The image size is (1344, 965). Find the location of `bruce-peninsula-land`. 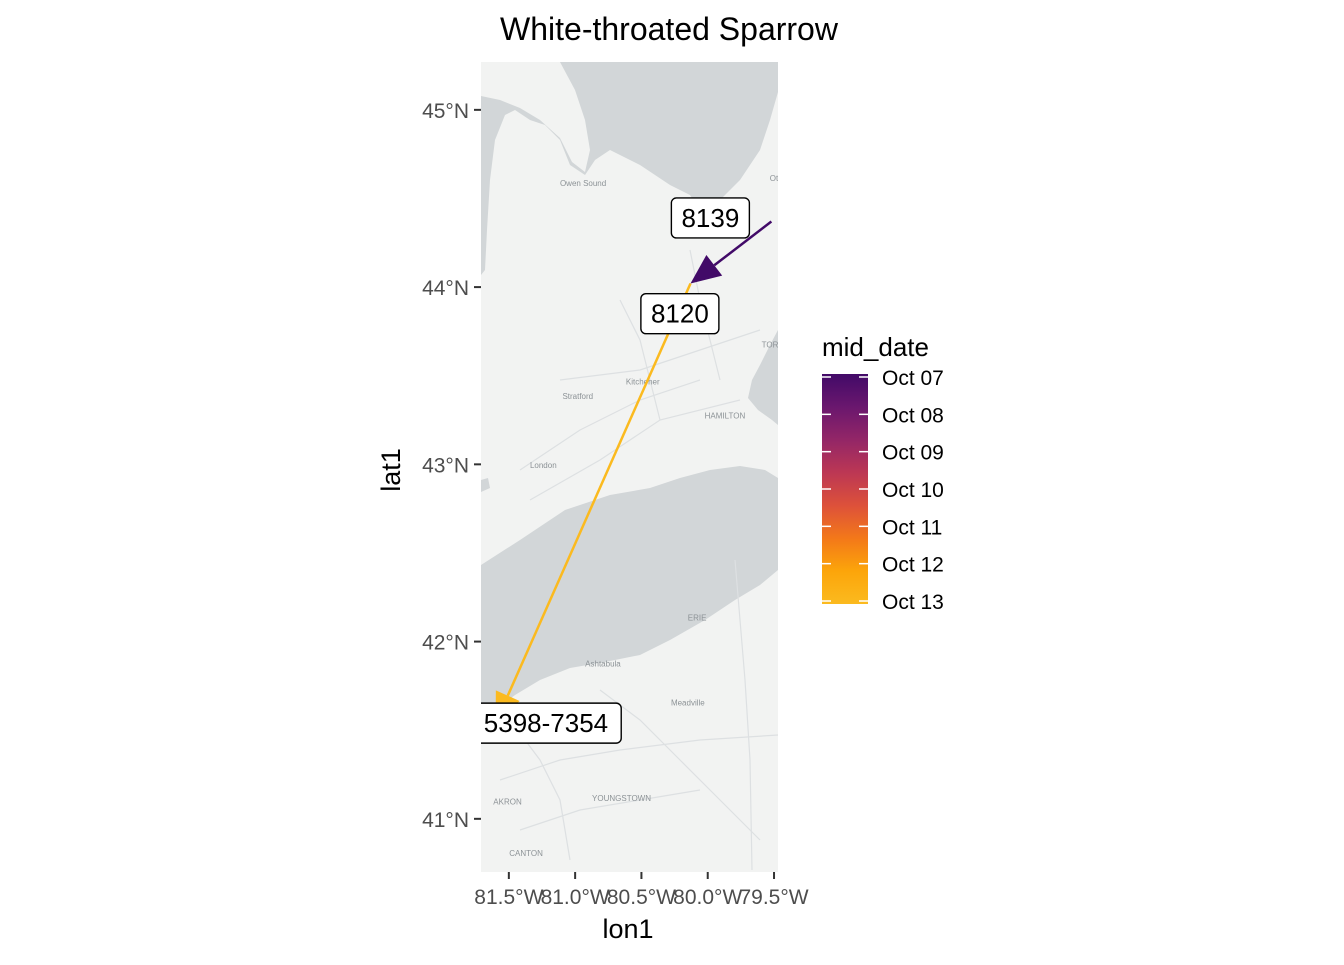

bruce-peninsula-land is located at coordinates (535, 117).